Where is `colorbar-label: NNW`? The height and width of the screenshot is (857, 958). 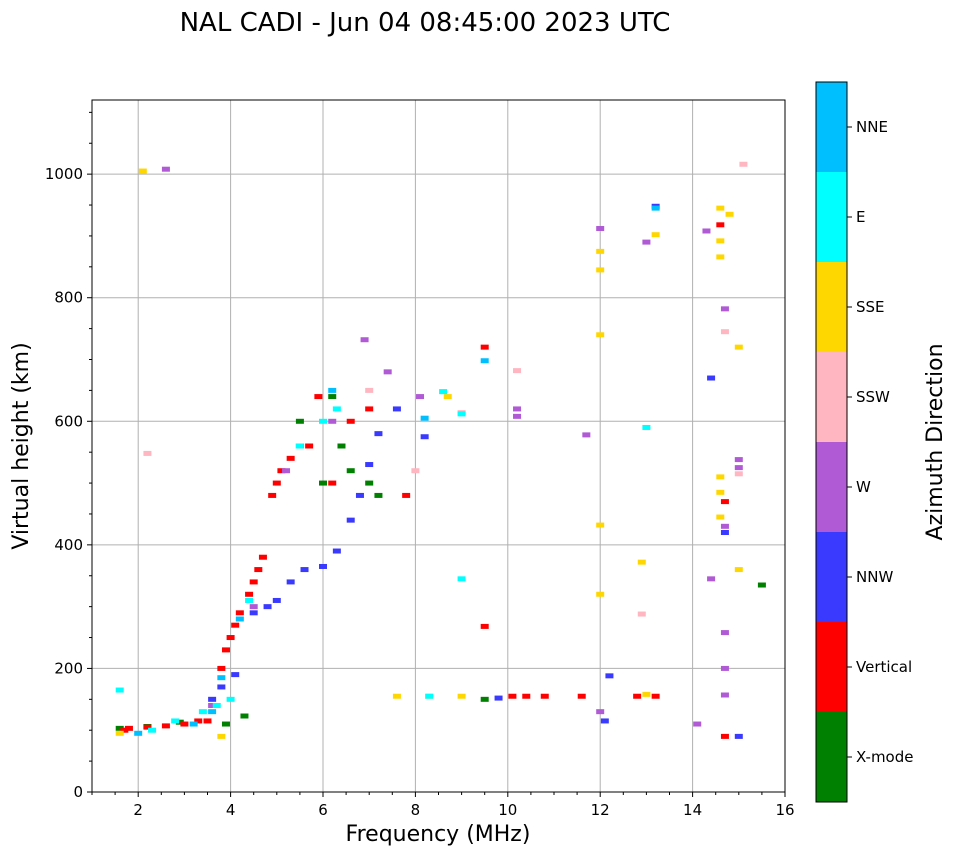
colorbar-label: NNW is located at coordinates (874, 577).